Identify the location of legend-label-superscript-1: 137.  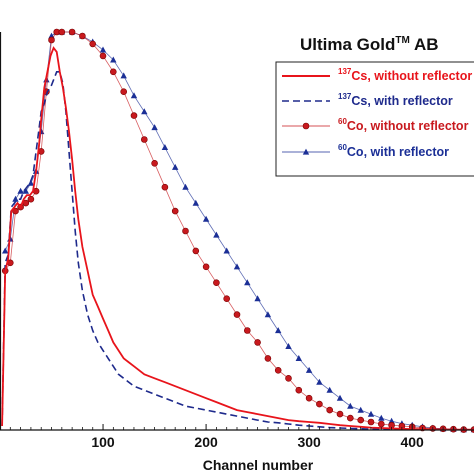
(345, 96).